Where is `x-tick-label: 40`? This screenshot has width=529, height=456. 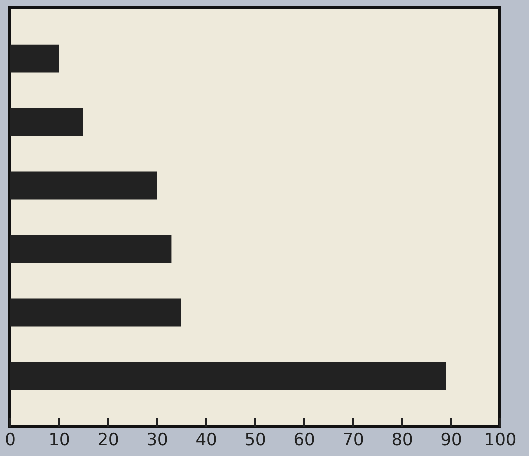 x-tick-label: 40 is located at coordinates (207, 440).